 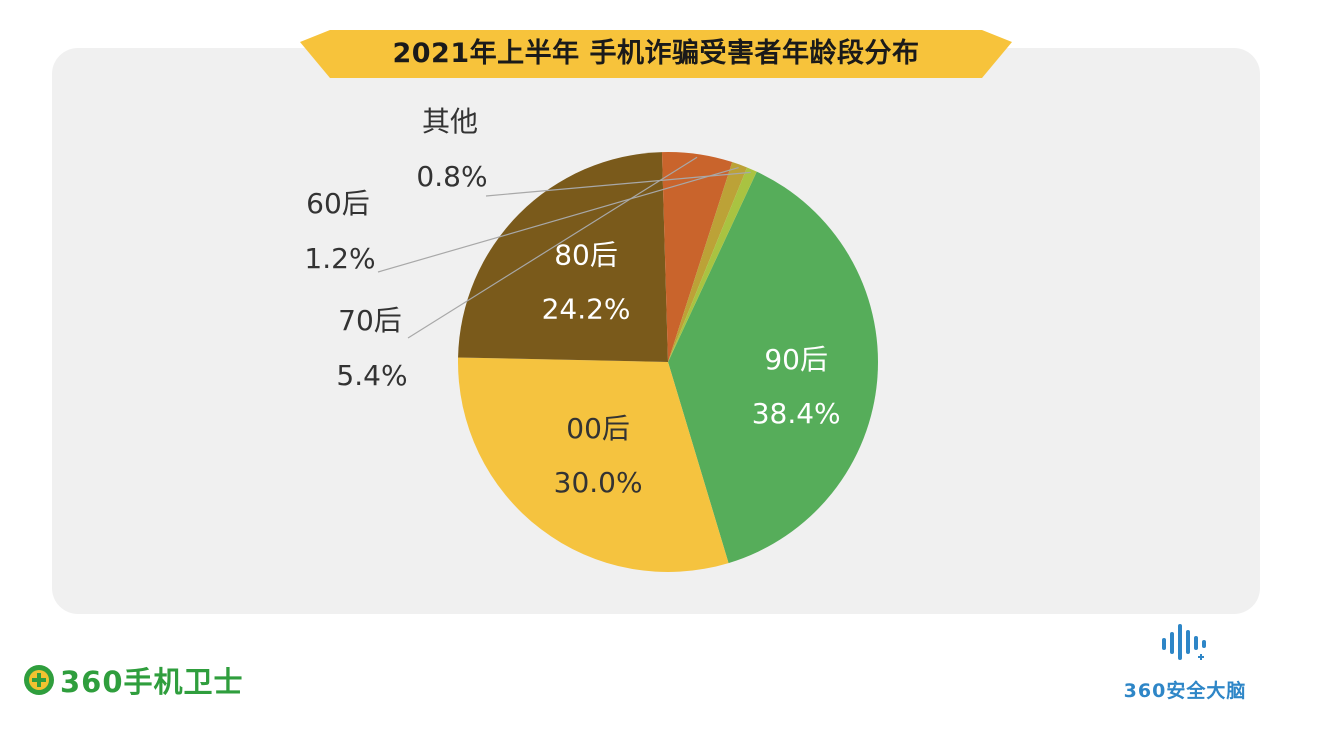 What do you see at coordinates (796, 413) in the screenshot?
I see `slice-value-label-0: 38.4%` at bounding box center [796, 413].